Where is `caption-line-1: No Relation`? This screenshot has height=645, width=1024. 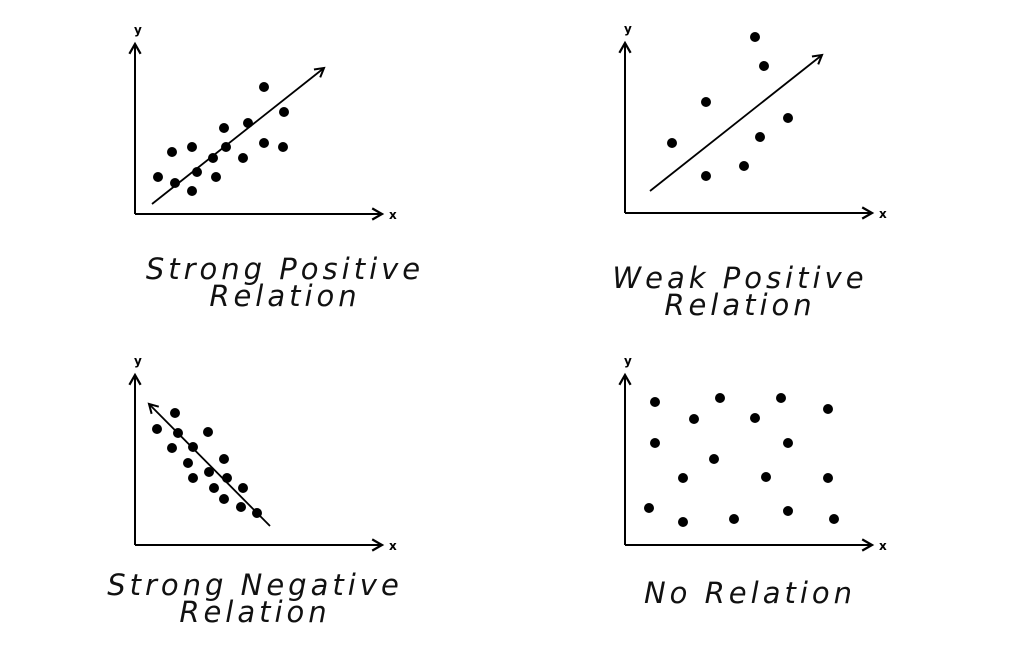
caption-line-1: No Relation is located at coordinates (750, 593).